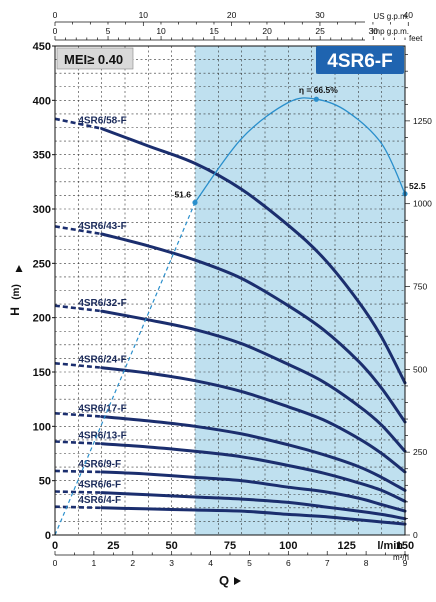 This screenshot has height=602, width=436. I want to click on y-axis-label: H, so click(15, 311).